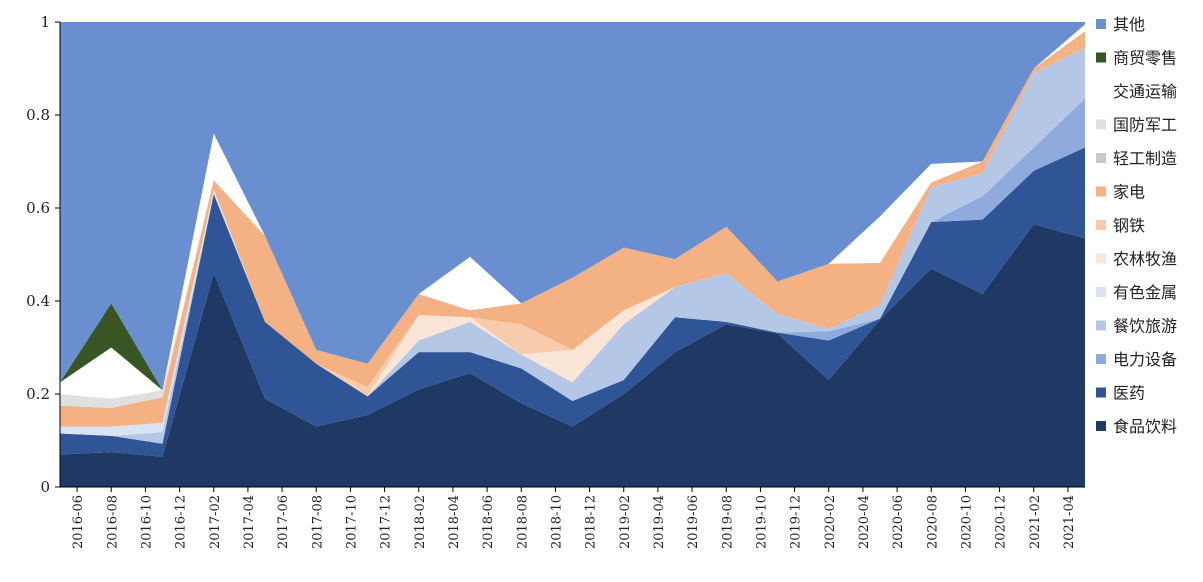 The height and width of the screenshot is (582, 1203). What do you see at coordinates (1145, 259) in the screenshot?
I see `legend-label: 农林牧渔` at bounding box center [1145, 259].